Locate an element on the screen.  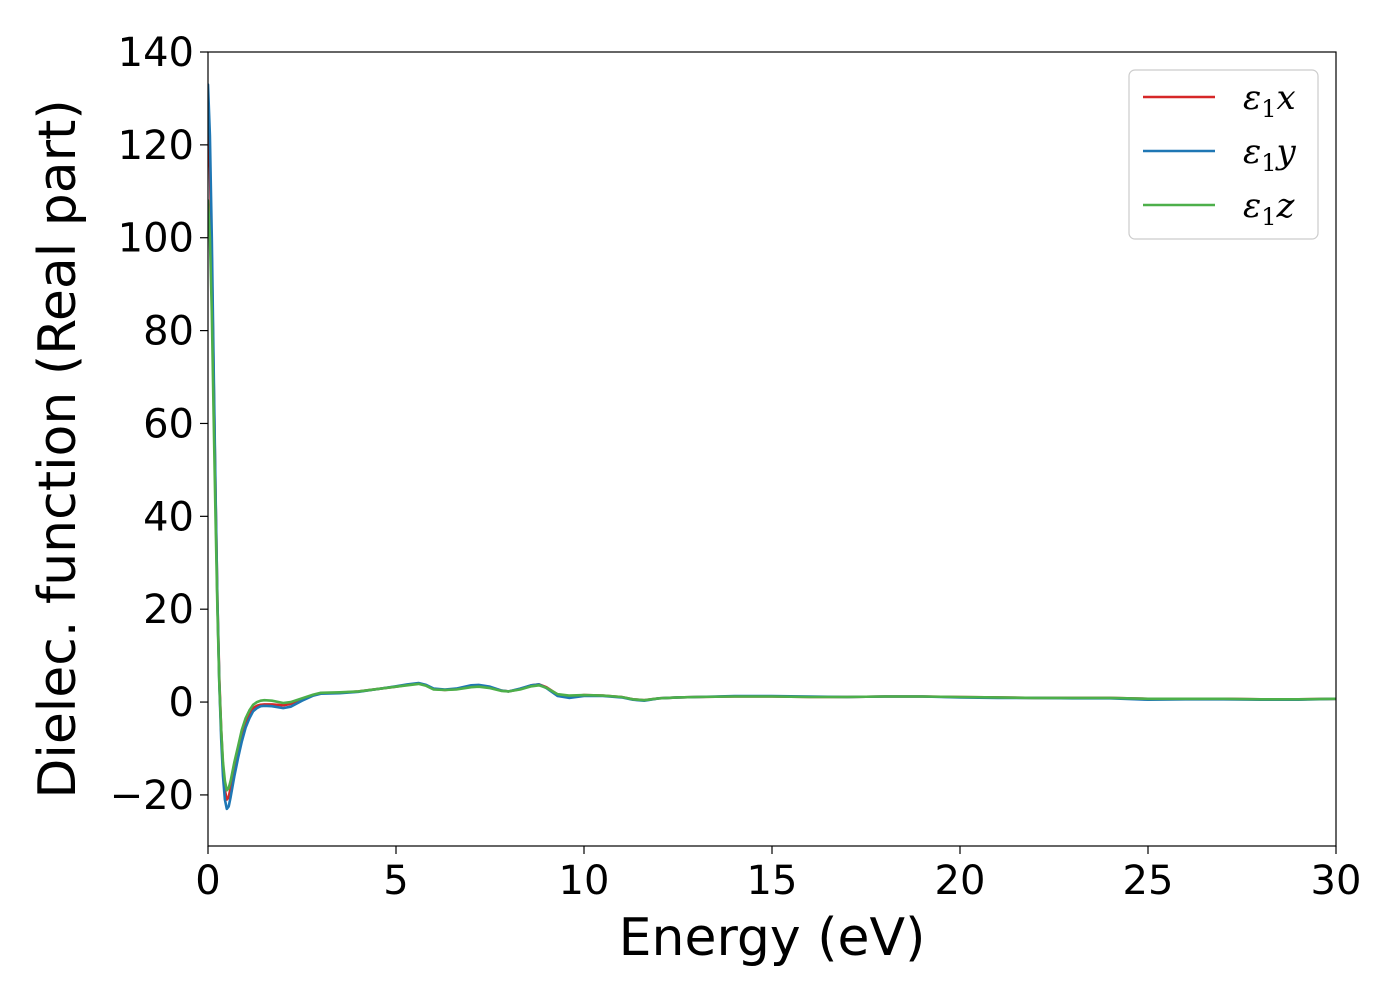
x-tick-label: 30 is located at coordinates (1336, 881).